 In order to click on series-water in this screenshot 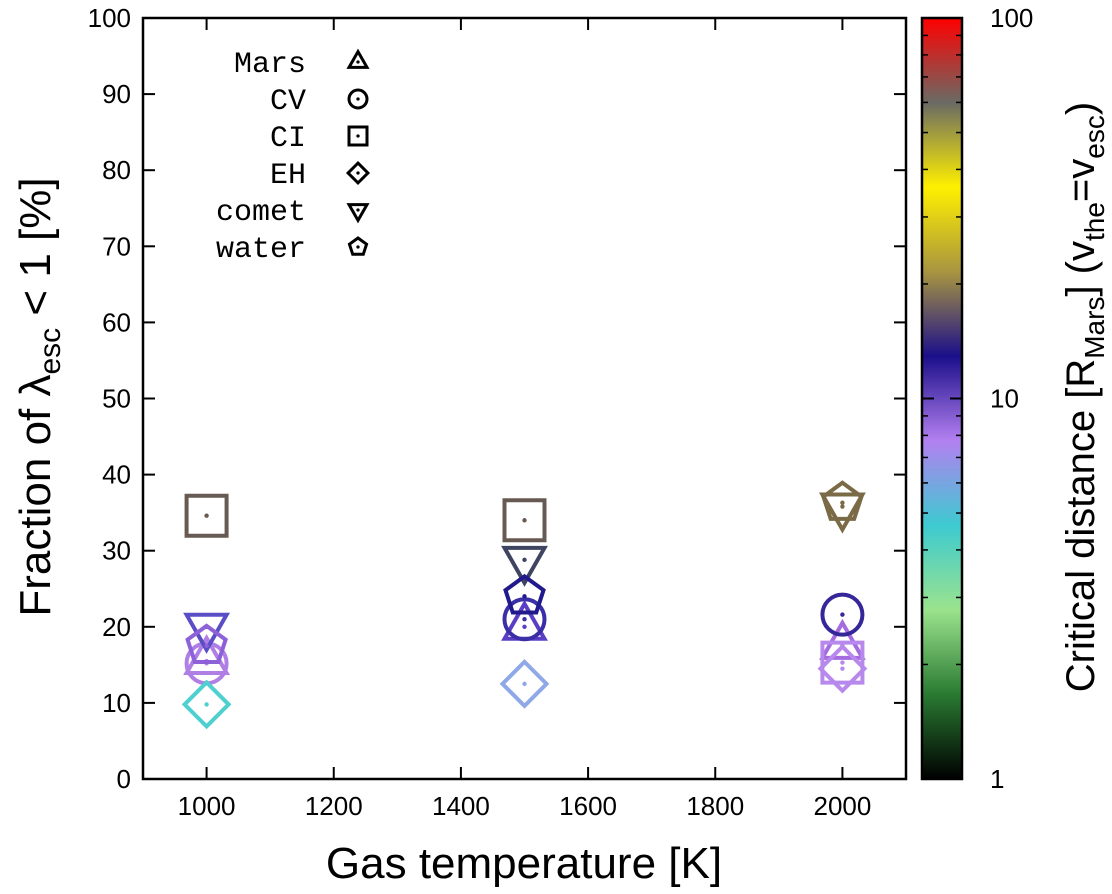, I will do `click(524, 572)`.